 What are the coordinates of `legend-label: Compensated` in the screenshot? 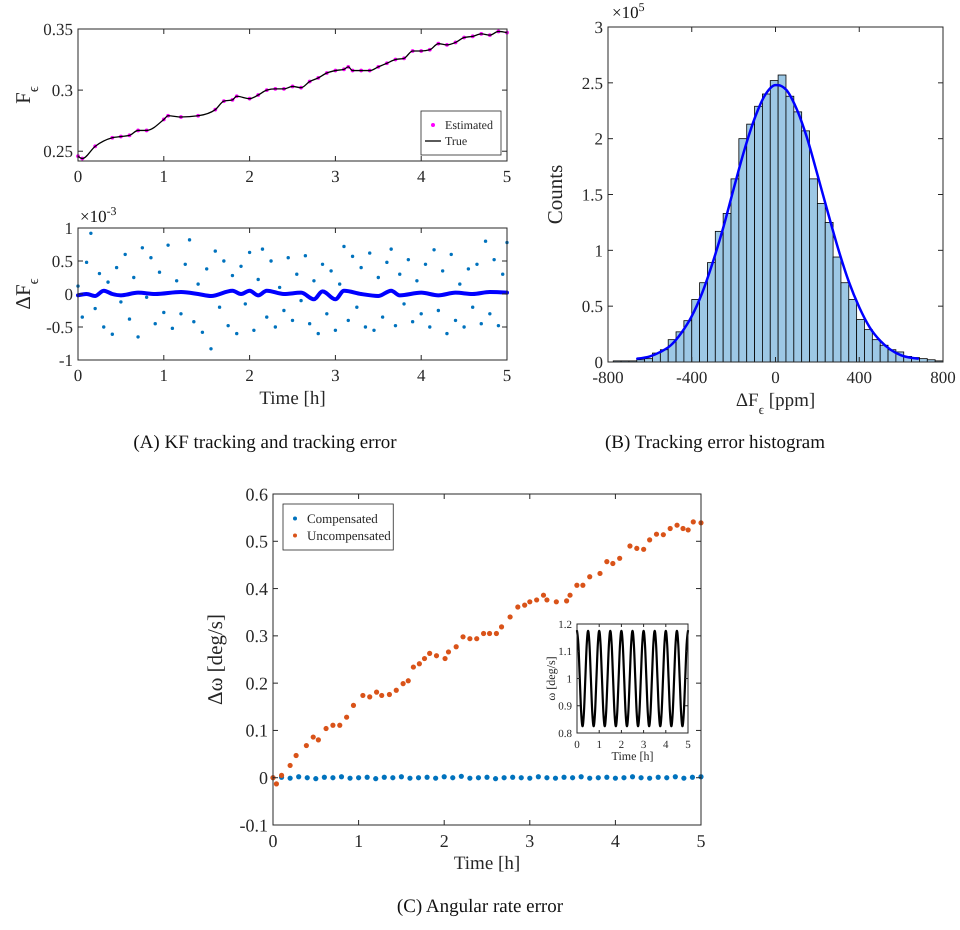 It's located at (342, 518).